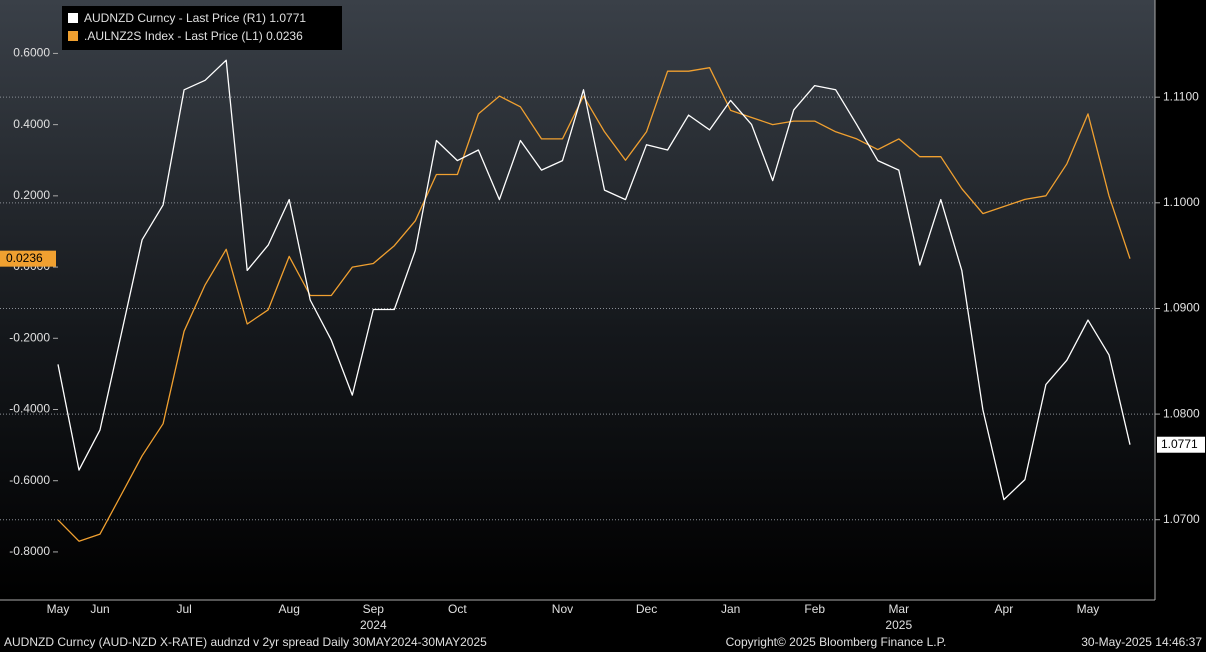  I want to click on y-tick-label: 0.4000, so click(31, 124).